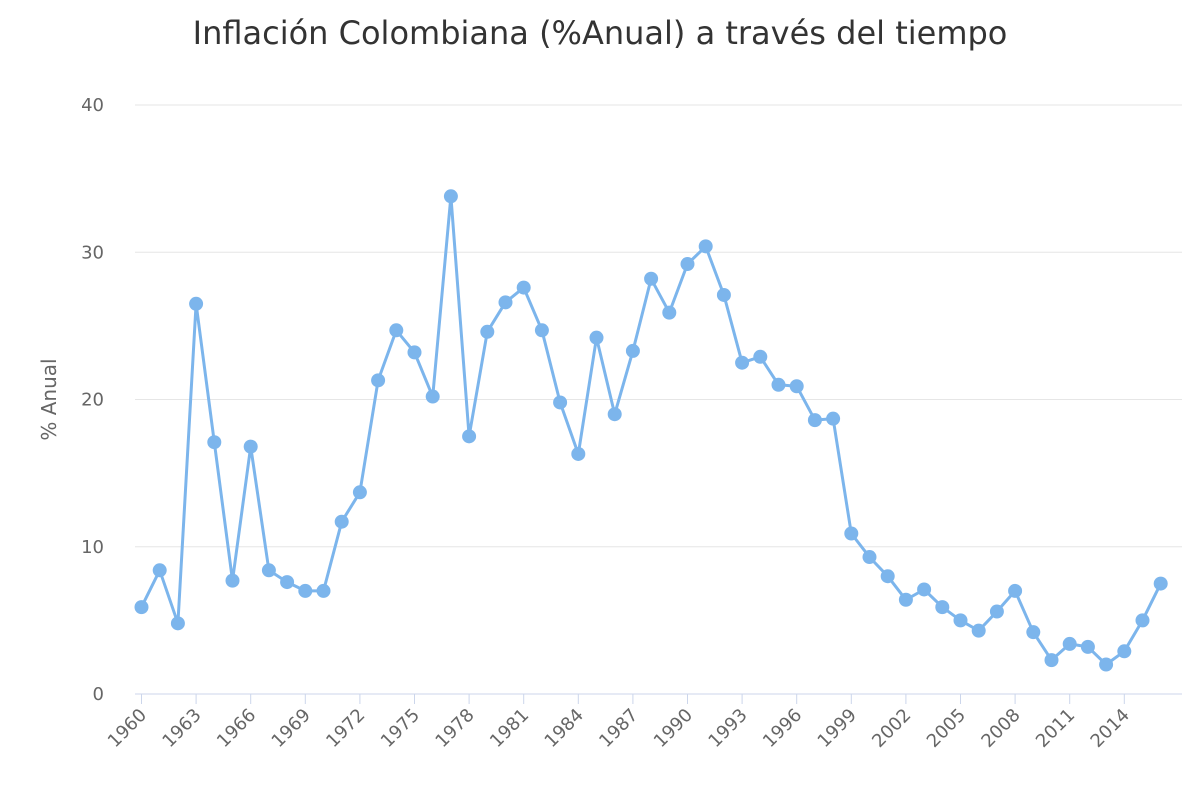 The height and width of the screenshot is (800, 1200). What do you see at coordinates (891, 728) in the screenshot?
I see `x-tick-label: 2002` at bounding box center [891, 728].